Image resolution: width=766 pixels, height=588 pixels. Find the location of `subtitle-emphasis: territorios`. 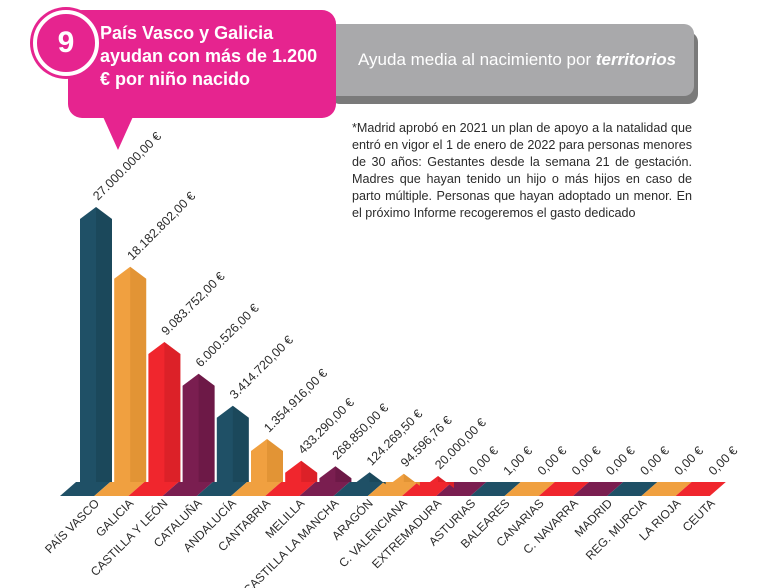

subtitle-emphasis: territorios is located at coordinates (636, 59).